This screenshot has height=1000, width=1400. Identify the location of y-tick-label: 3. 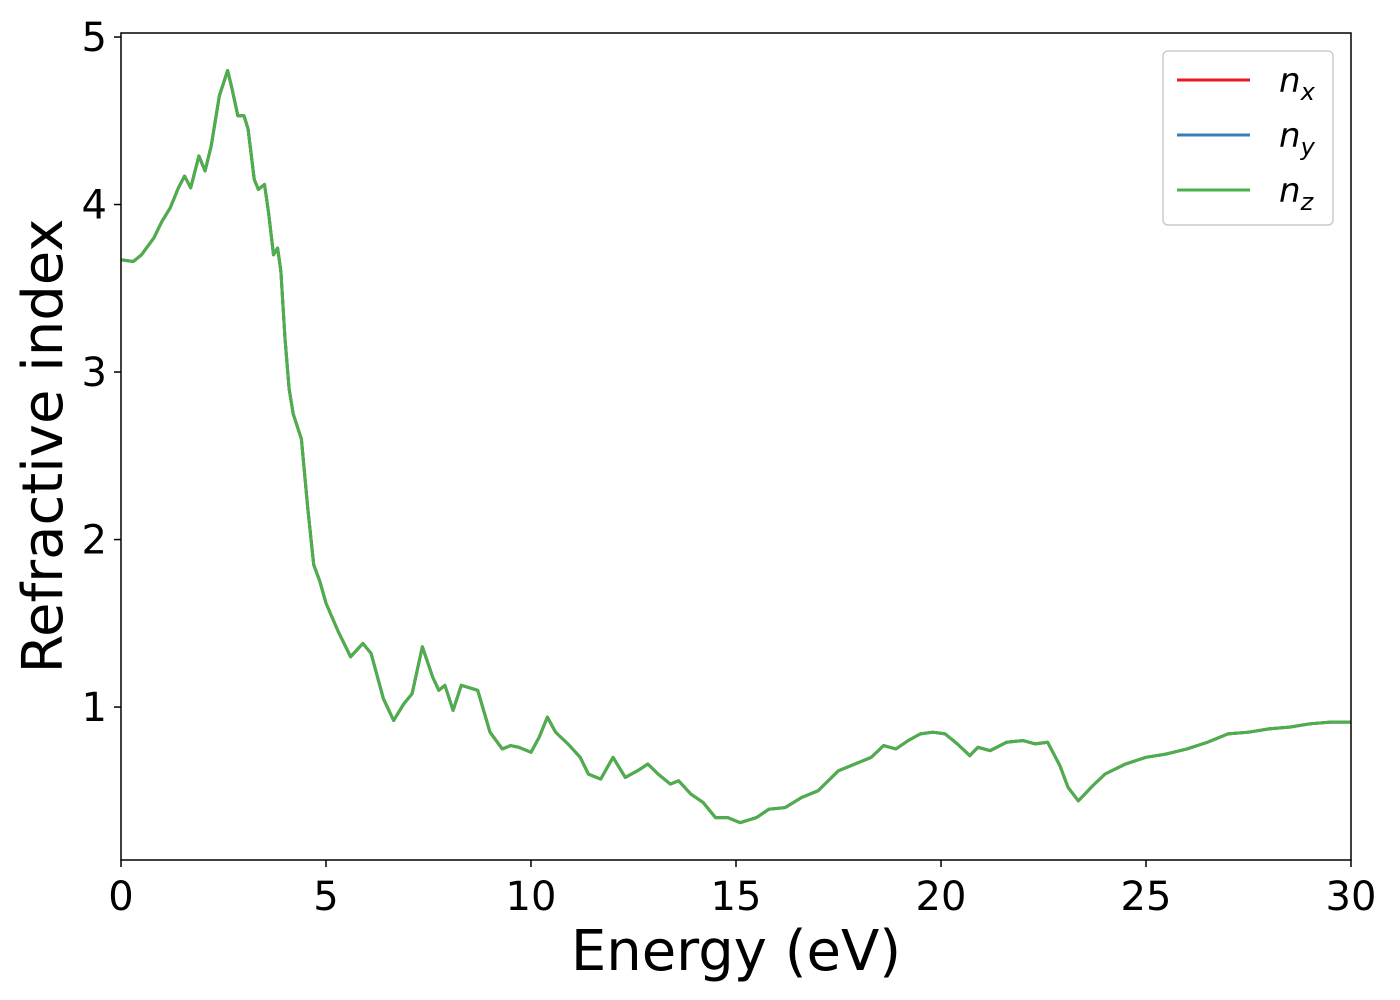
(94, 373).